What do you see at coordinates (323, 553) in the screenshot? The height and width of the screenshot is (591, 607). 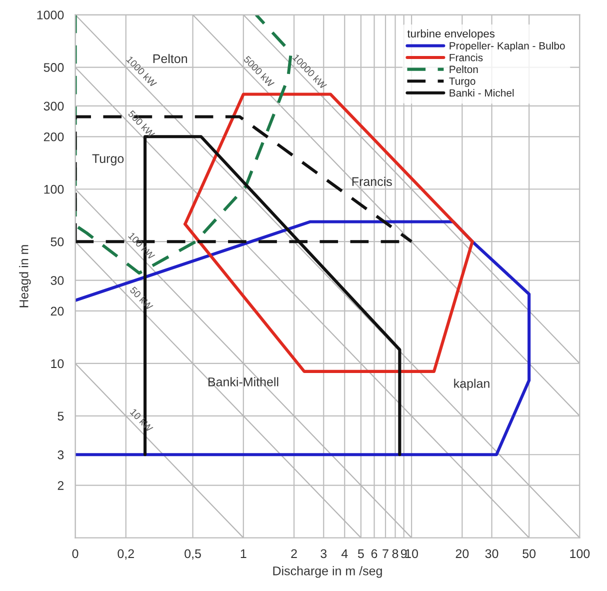 I see `x-tick-label: 3` at bounding box center [323, 553].